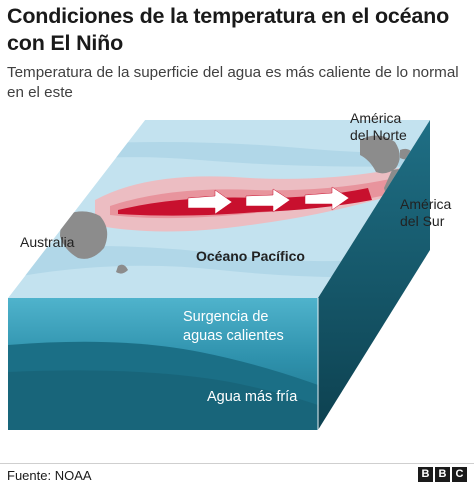  What do you see at coordinates (426, 212) in the screenshot?
I see `label-south-america: América del Sur` at bounding box center [426, 212].